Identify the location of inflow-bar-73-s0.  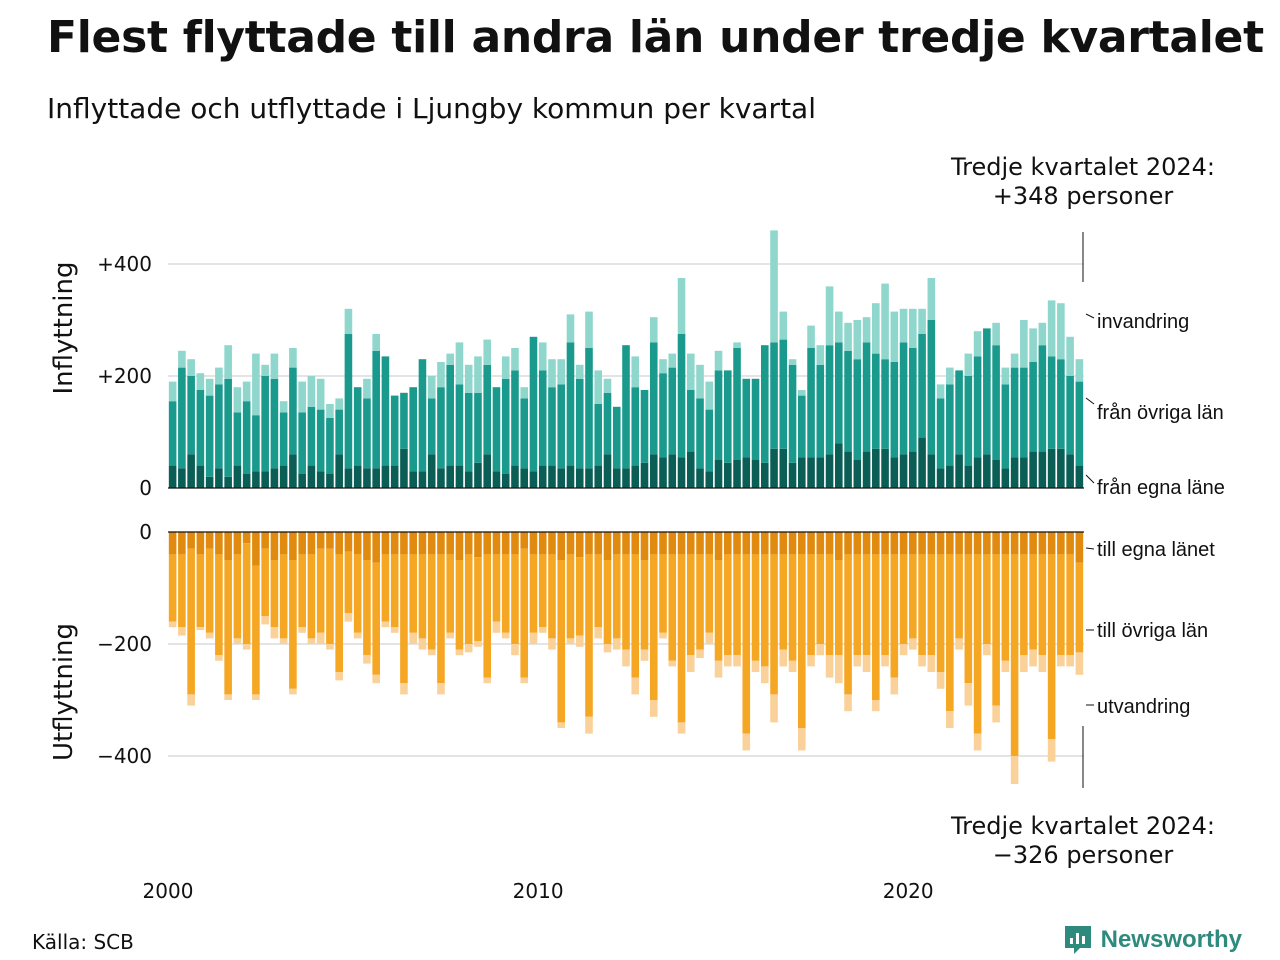
(848, 469).